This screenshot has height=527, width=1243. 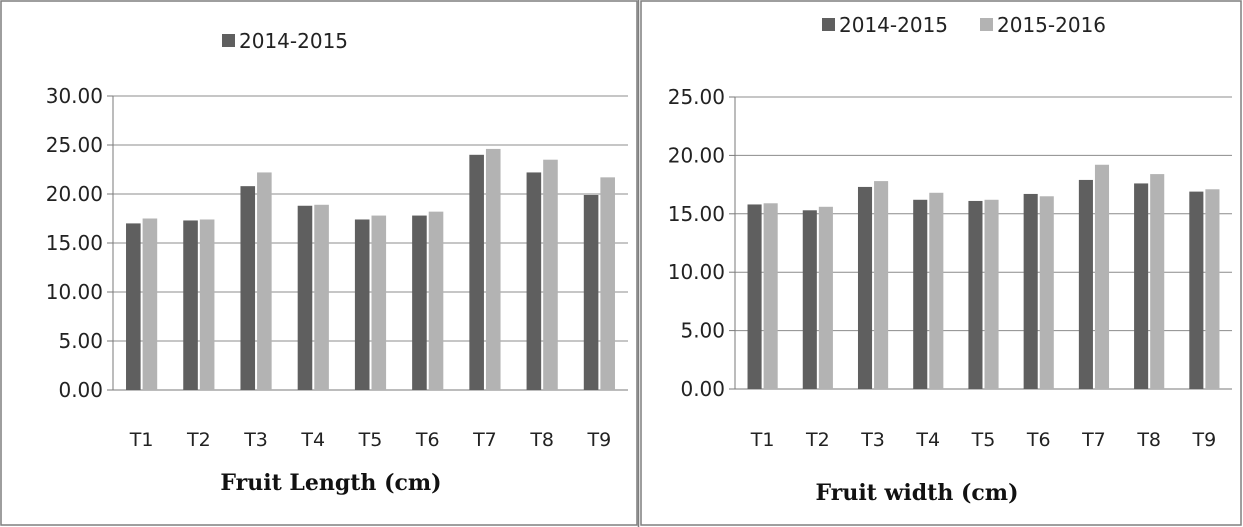 I want to click on fruit-width-bar-t1-s1, so click(x=754, y=296).